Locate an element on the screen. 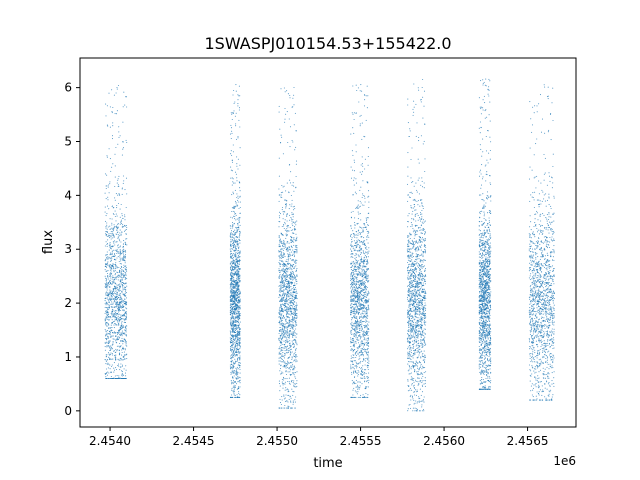  chart-title: 1SWASPJ010154.53+155422.0 is located at coordinates (327, 43).